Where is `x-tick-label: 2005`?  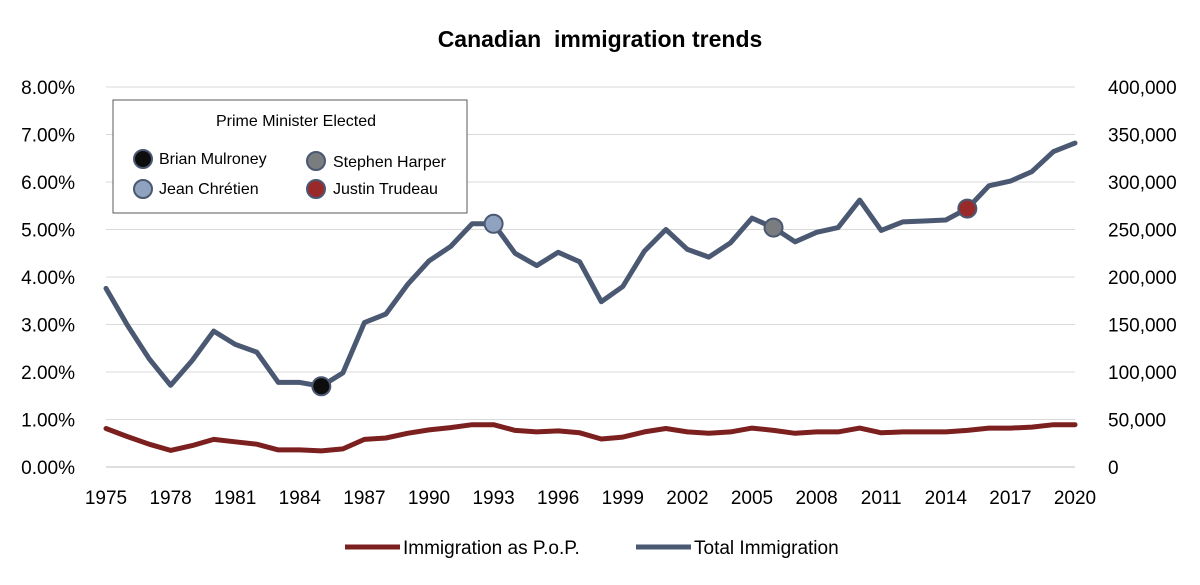 x-tick-label: 2005 is located at coordinates (752, 498).